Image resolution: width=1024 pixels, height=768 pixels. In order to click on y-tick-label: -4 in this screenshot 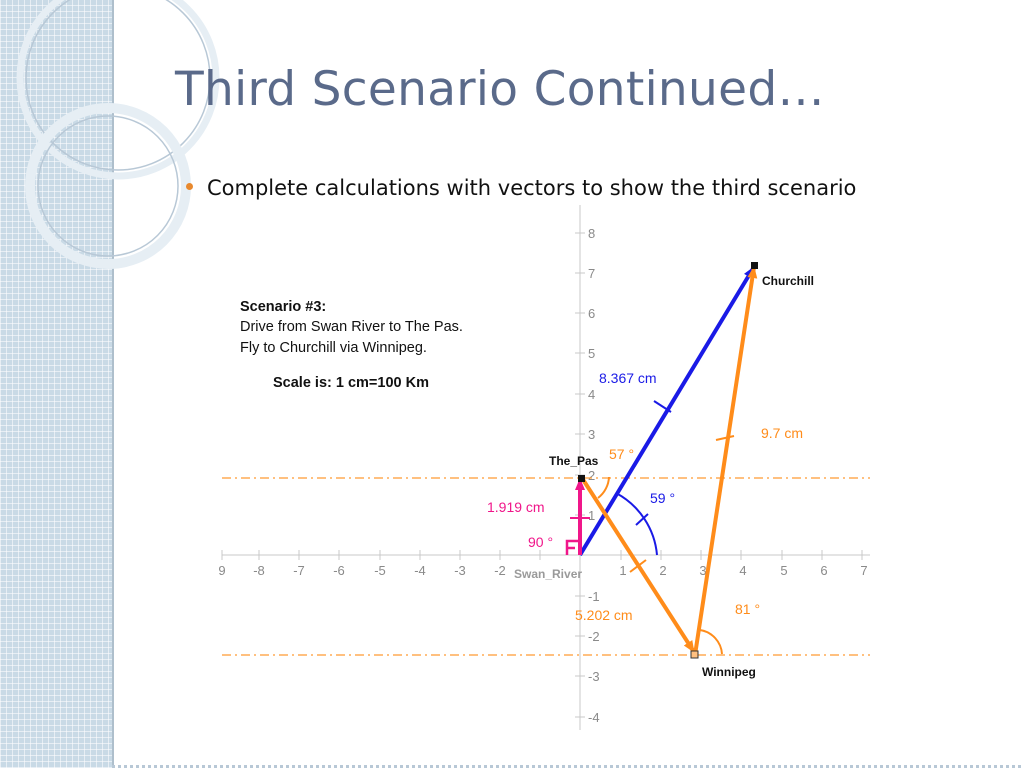, I will do `click(594, 717)`.